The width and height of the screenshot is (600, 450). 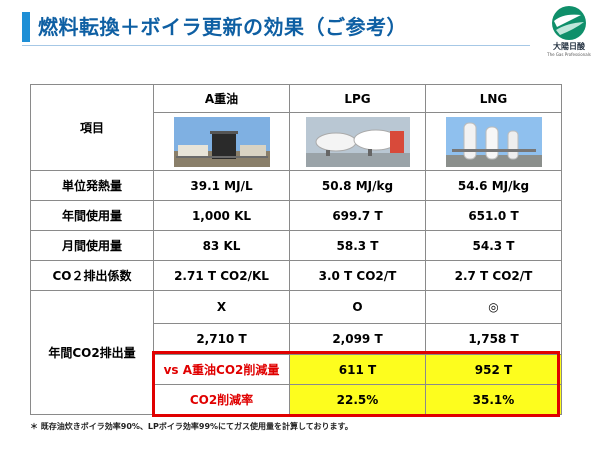 I want to click on reduction-cell: 611 T, so click(x=357, y=369).